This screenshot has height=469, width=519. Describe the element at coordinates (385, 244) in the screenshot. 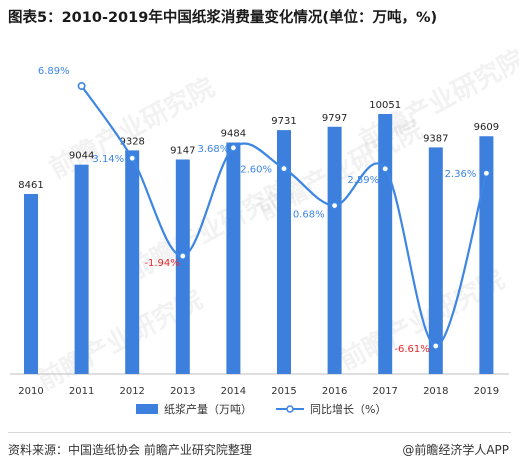

I see `bar-2017` at that location.